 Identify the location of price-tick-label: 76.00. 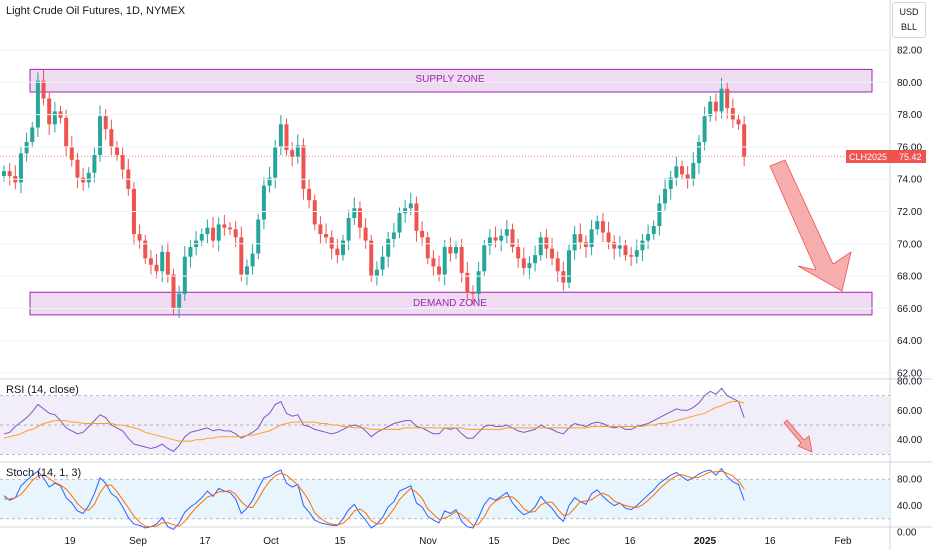
(909, 147).